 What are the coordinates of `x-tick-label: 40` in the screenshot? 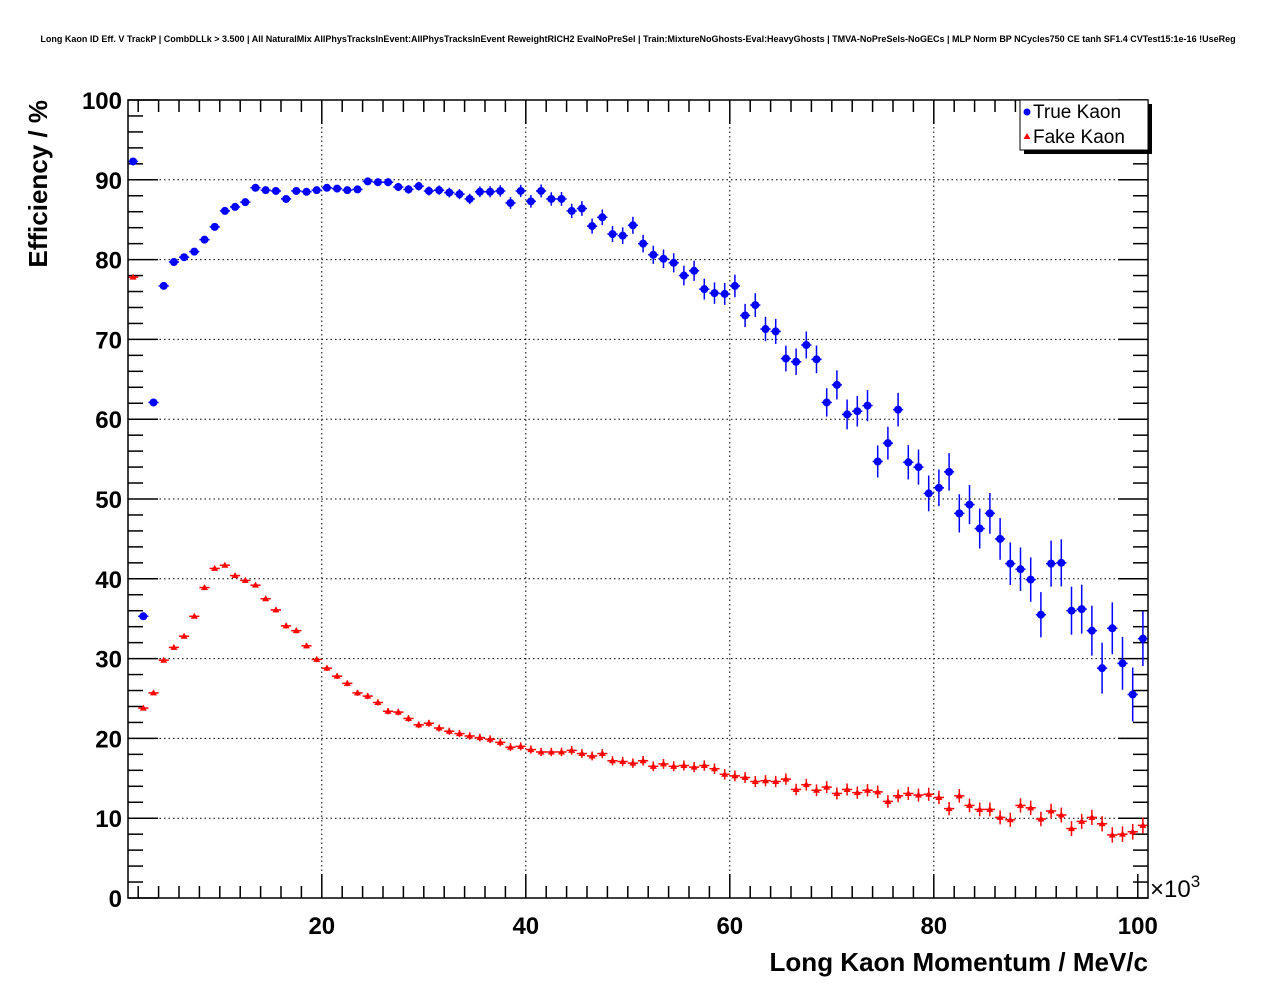 It's located at (525, 926).